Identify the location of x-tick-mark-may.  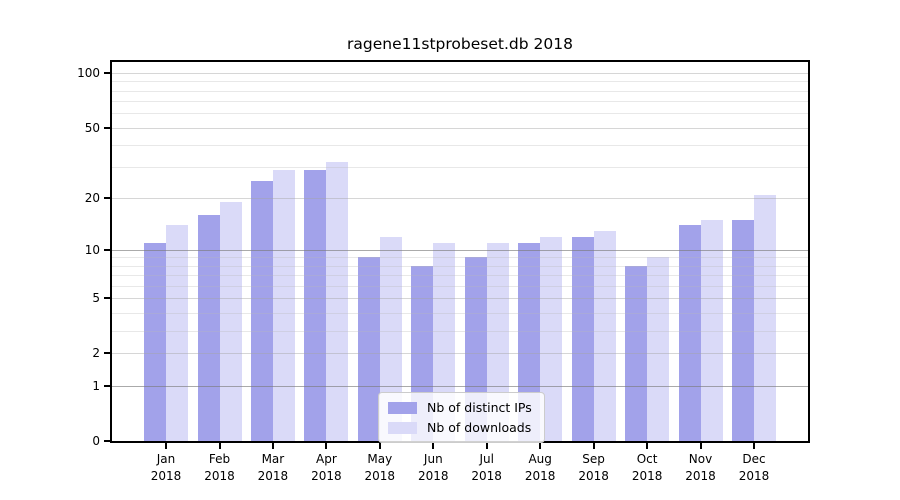
(379, 446).